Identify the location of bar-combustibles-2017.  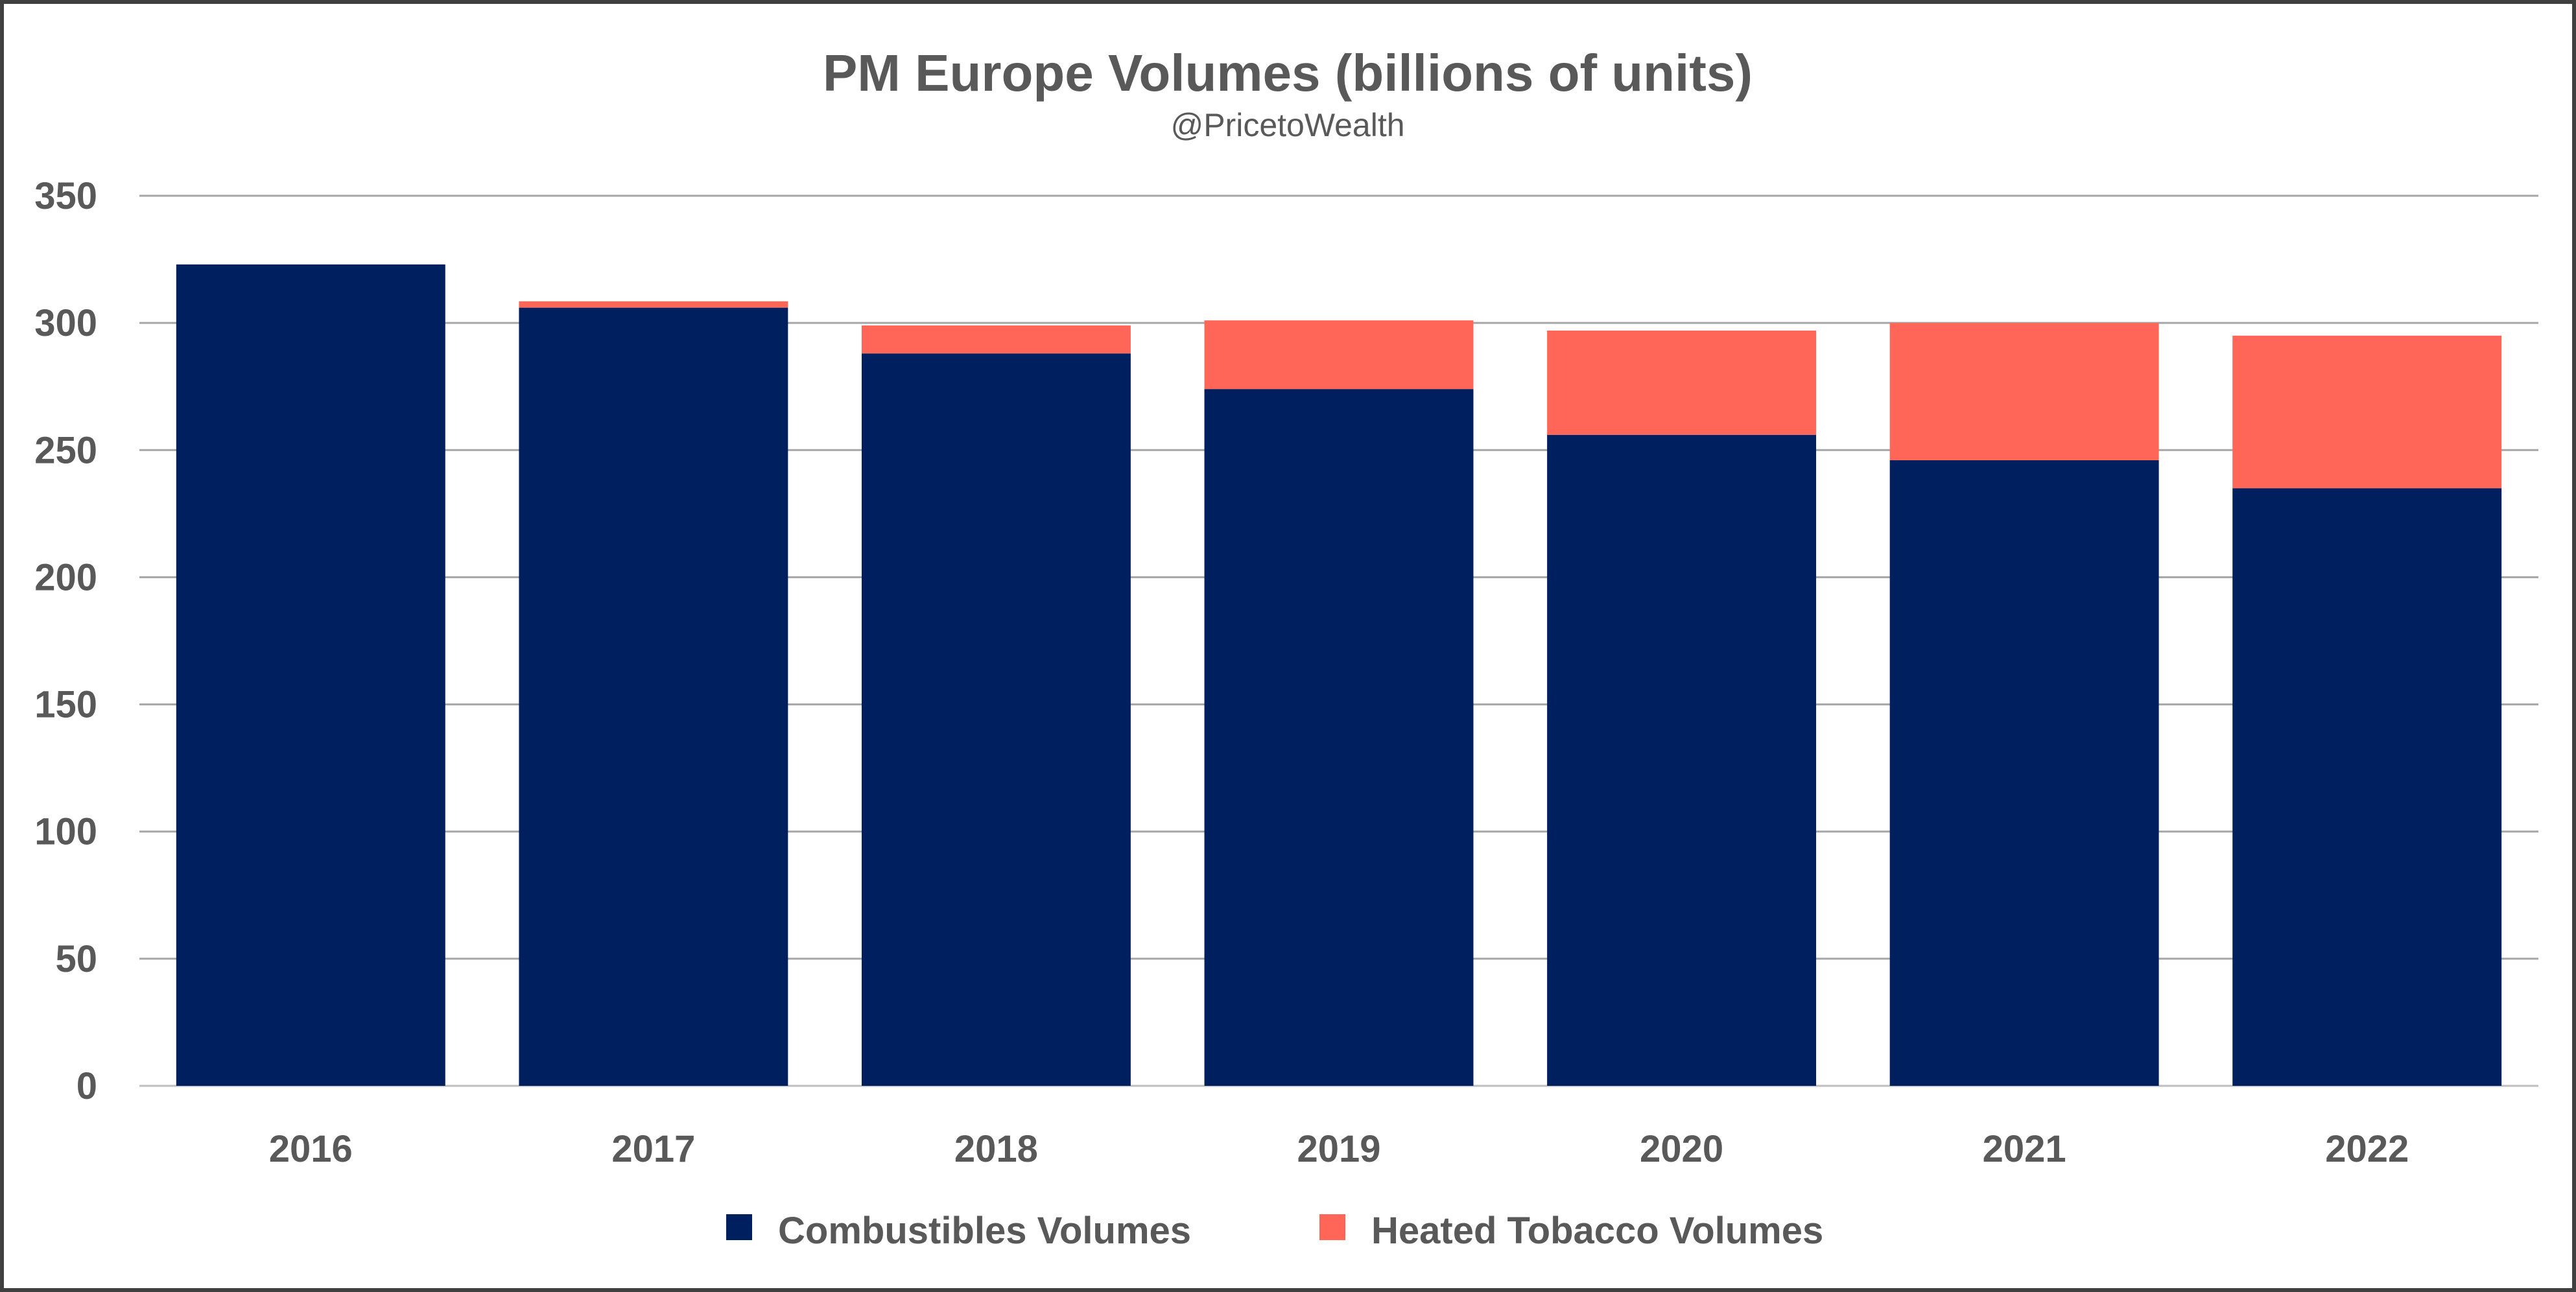
(653, 696).